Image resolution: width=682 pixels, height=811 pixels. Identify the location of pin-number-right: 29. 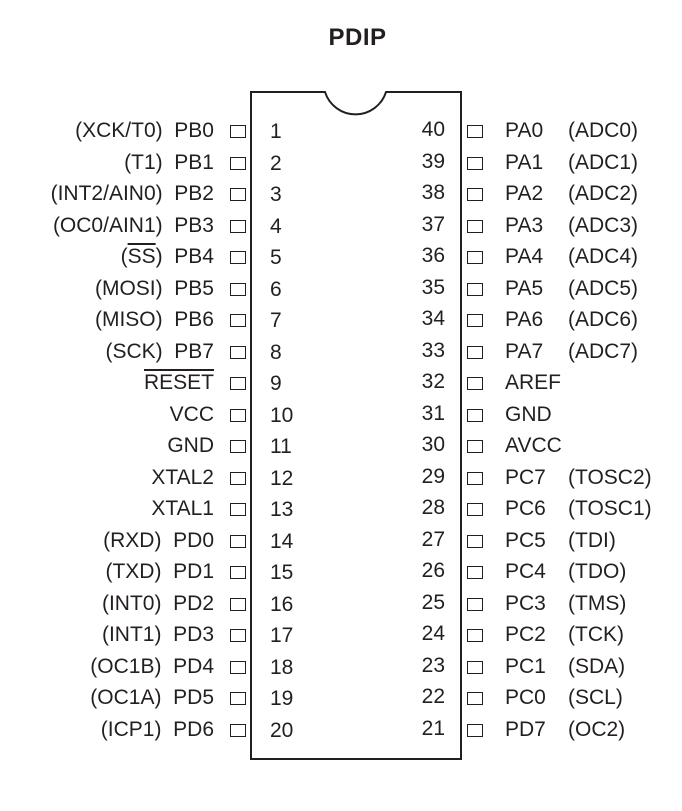
(433, 476).